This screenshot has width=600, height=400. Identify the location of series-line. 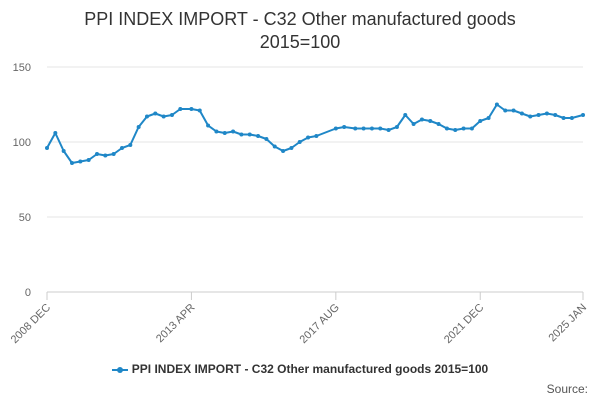
(315, 133).